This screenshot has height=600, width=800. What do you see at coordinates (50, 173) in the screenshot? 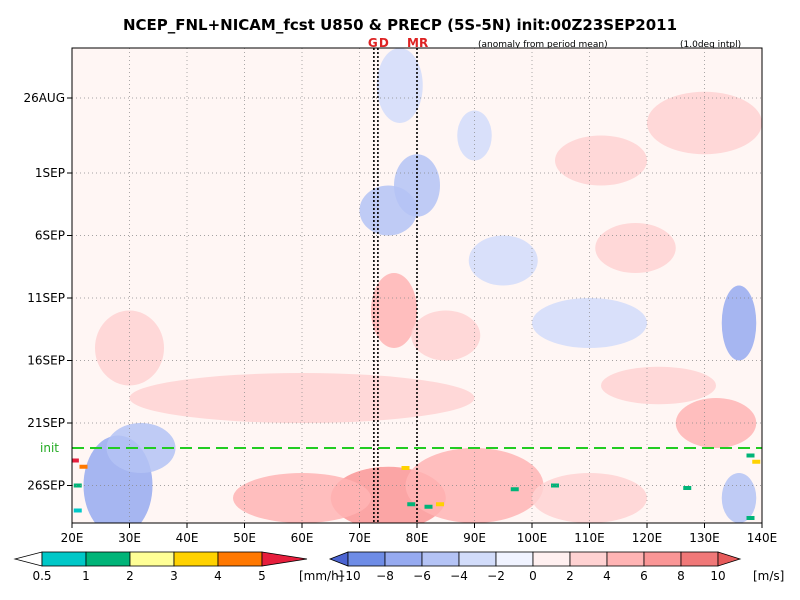
I see `y-tick-label: 1SEP` at bounding box center [50, 173].